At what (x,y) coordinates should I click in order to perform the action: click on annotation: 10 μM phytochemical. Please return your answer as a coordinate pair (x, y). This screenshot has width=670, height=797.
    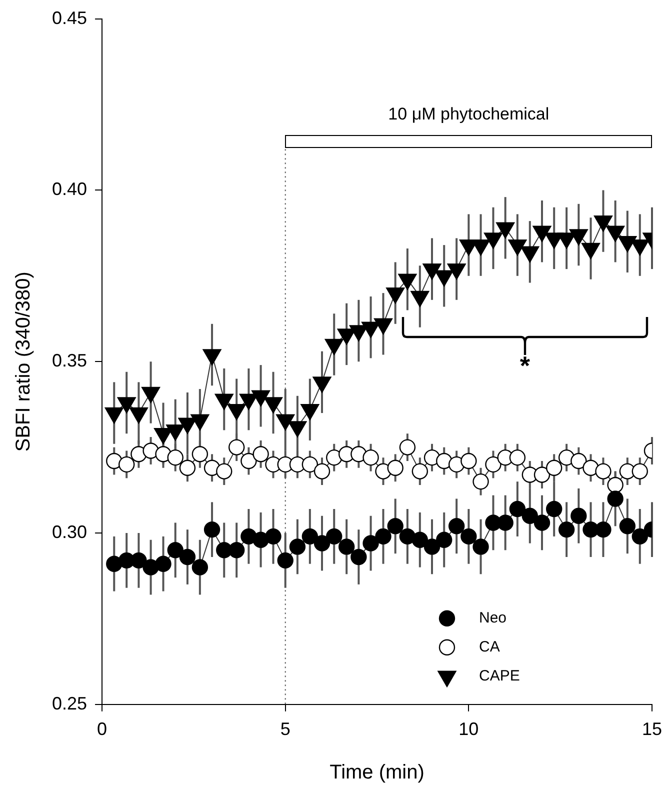
    Looking at the image, I should click on (469, 114).